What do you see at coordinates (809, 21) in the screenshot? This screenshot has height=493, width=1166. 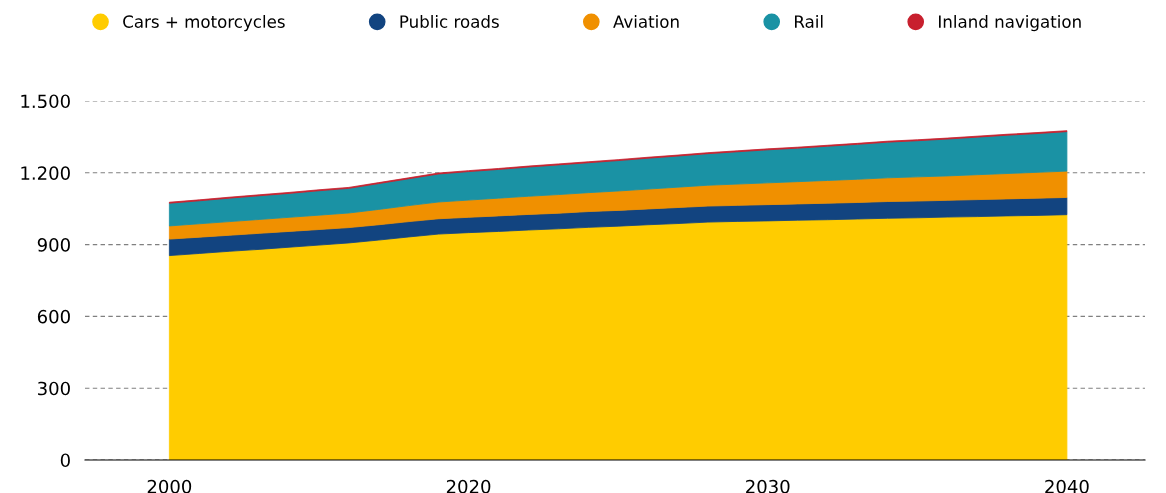 I see `legend-label: Rail` at bounding box center [809, 21].